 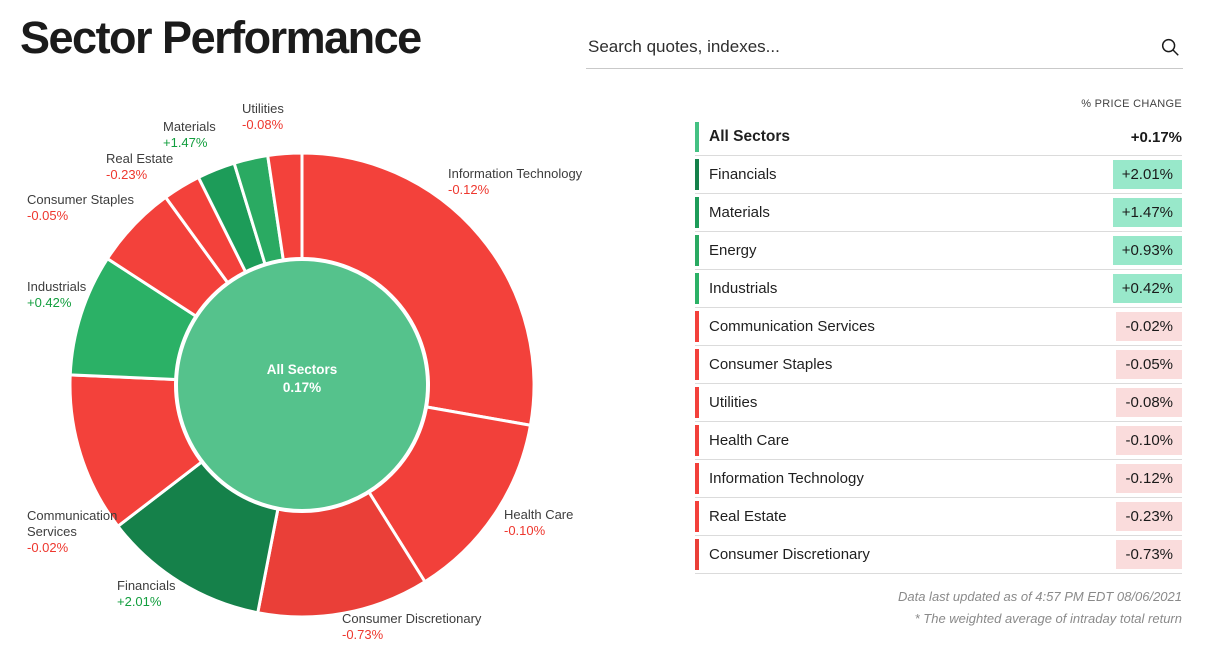 I want to click on row-price-change: -0.05%, so click(x=1149, y=364).